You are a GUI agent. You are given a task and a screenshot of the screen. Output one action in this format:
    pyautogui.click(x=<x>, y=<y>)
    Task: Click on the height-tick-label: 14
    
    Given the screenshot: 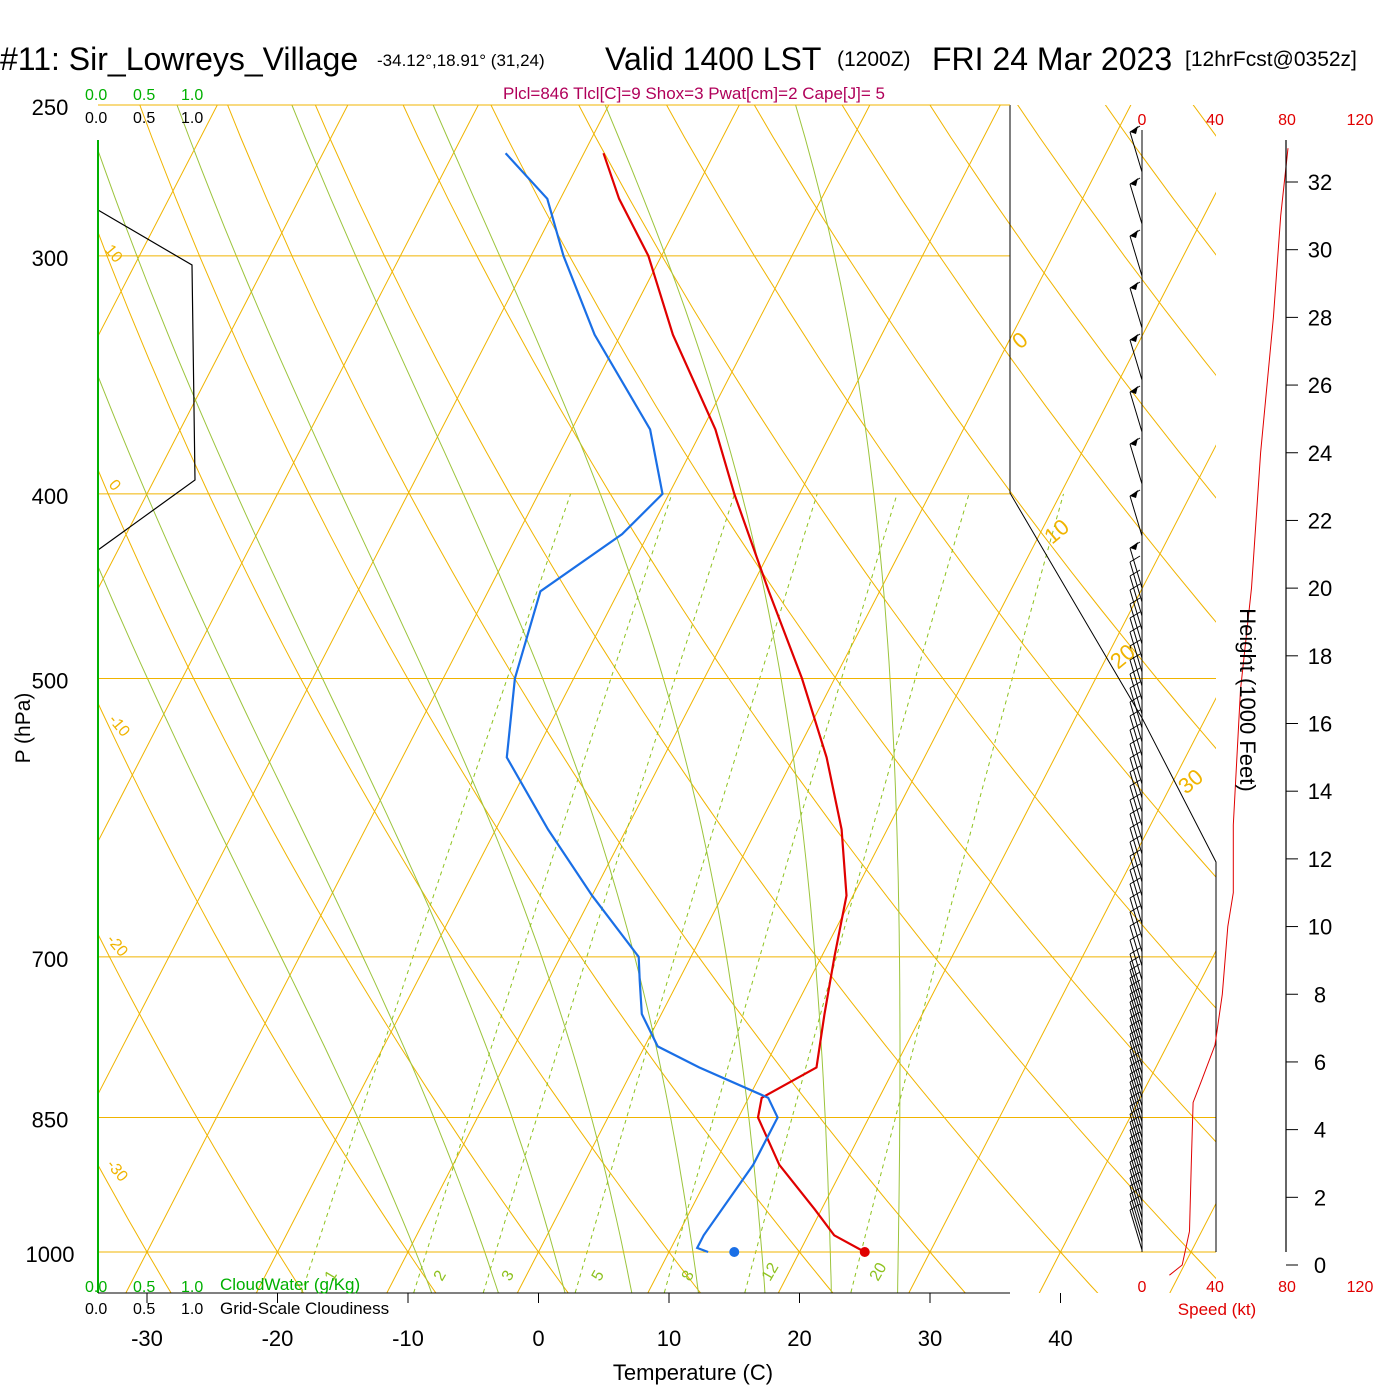 What is the action you would take?
    pyautogui.click(x=1320, y=791)
    